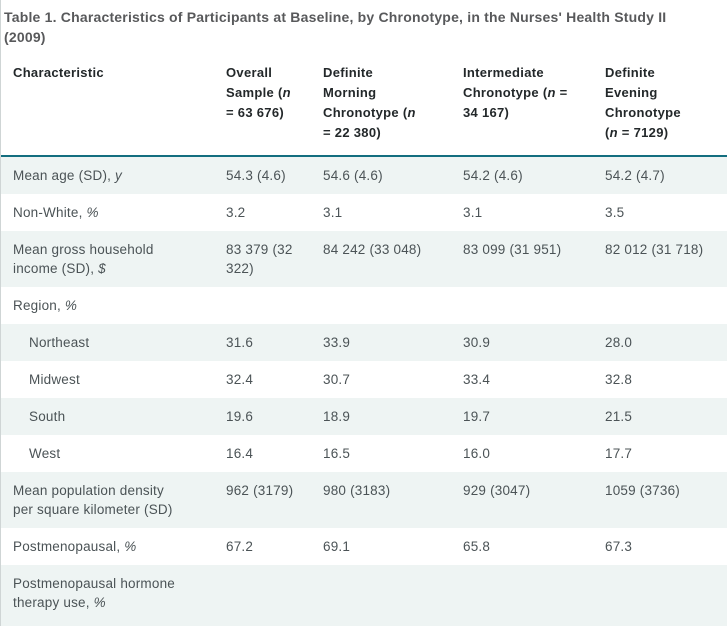  Describe the element at coordinates (477, 453) in the screenshot. I see `cell: 16.0` at that location.